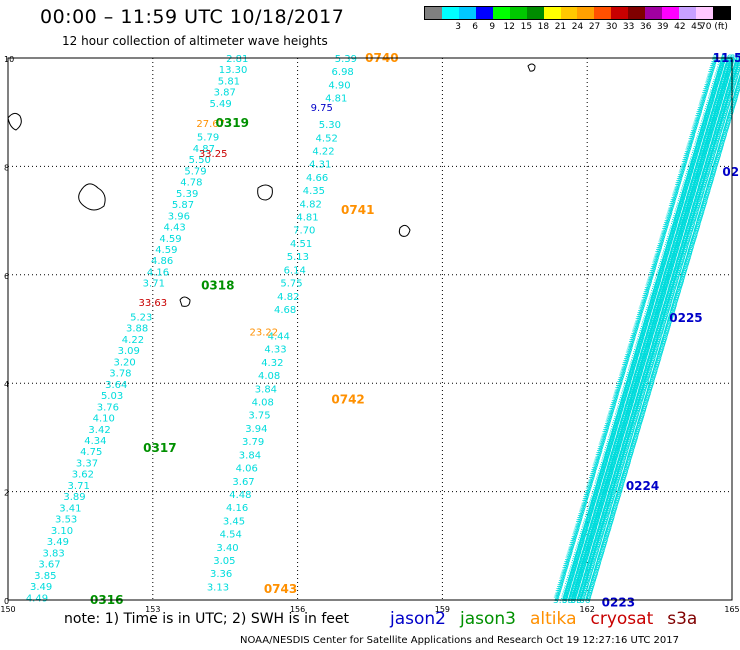  What do you see at coordinates (272, 363) in the screenshot?
I see `wave-height-label: 4.32` at bounding box center [272, 363].